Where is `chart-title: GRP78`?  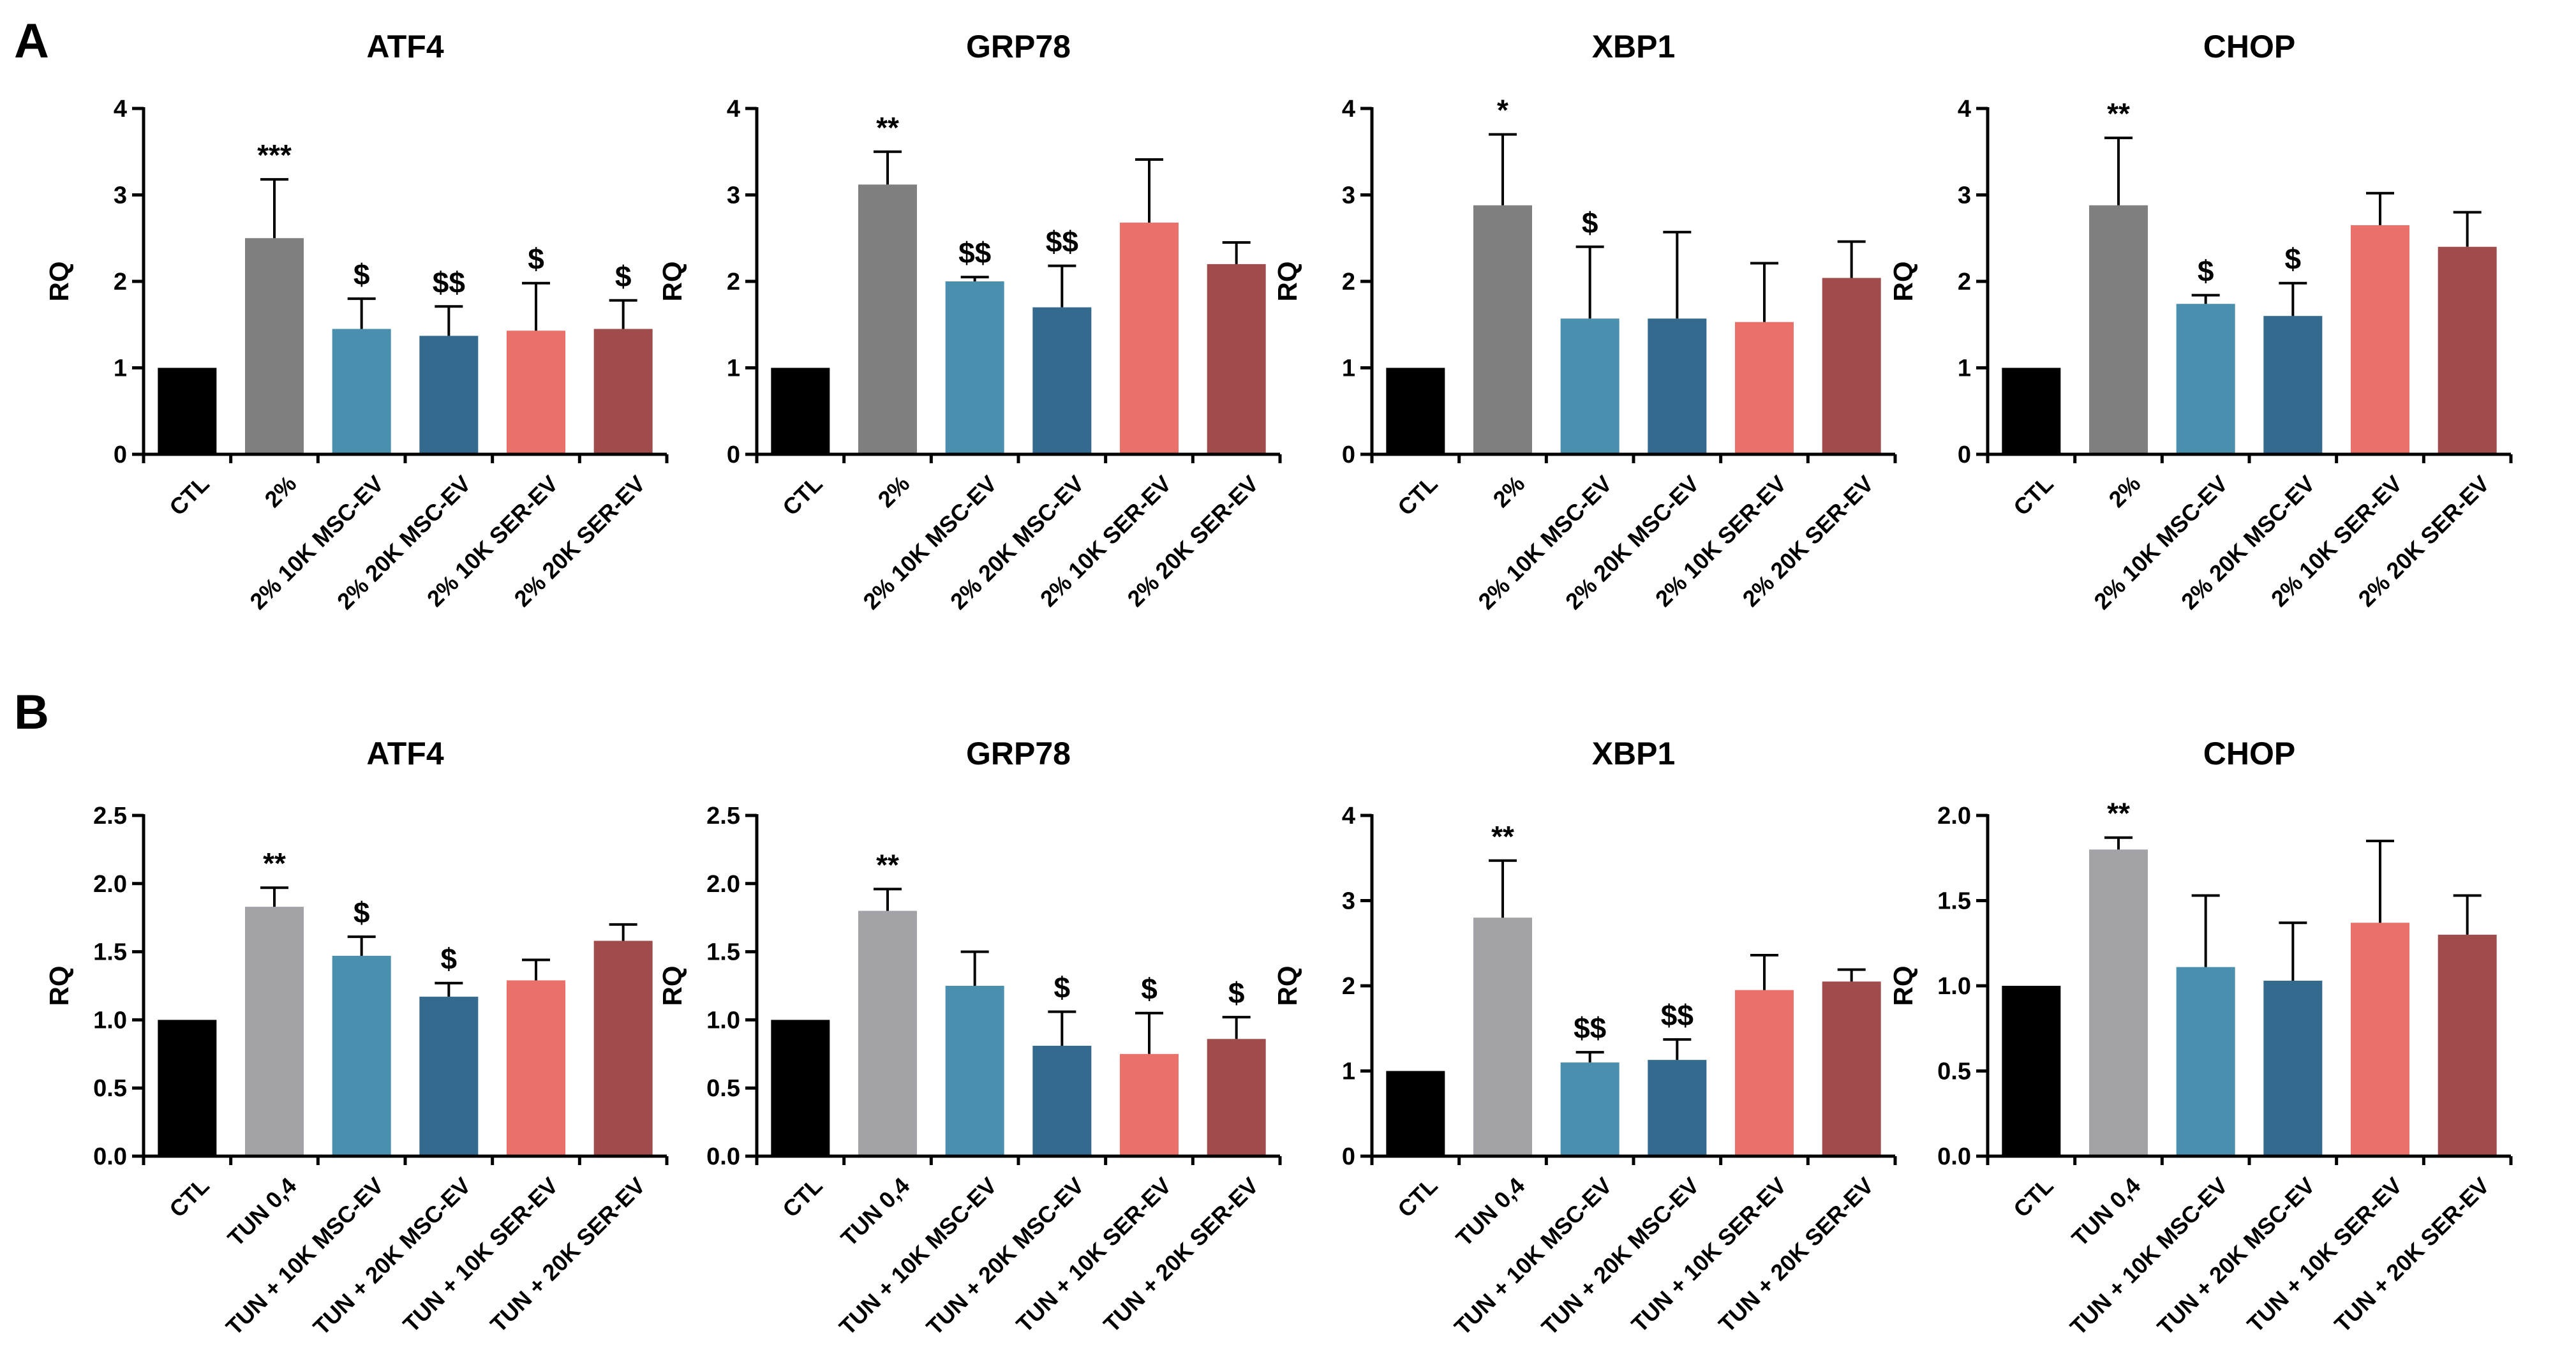
chart-title: GRP78 is located at coordinates (1018, 753).